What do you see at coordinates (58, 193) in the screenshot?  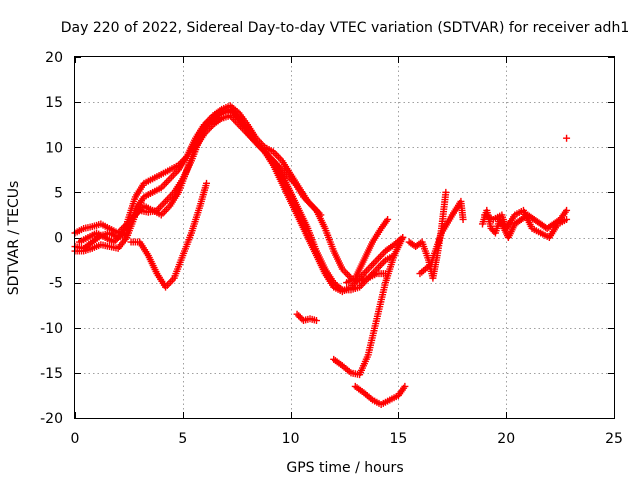 I see `y-tick-label: 5` at bounding box center [58, 193].